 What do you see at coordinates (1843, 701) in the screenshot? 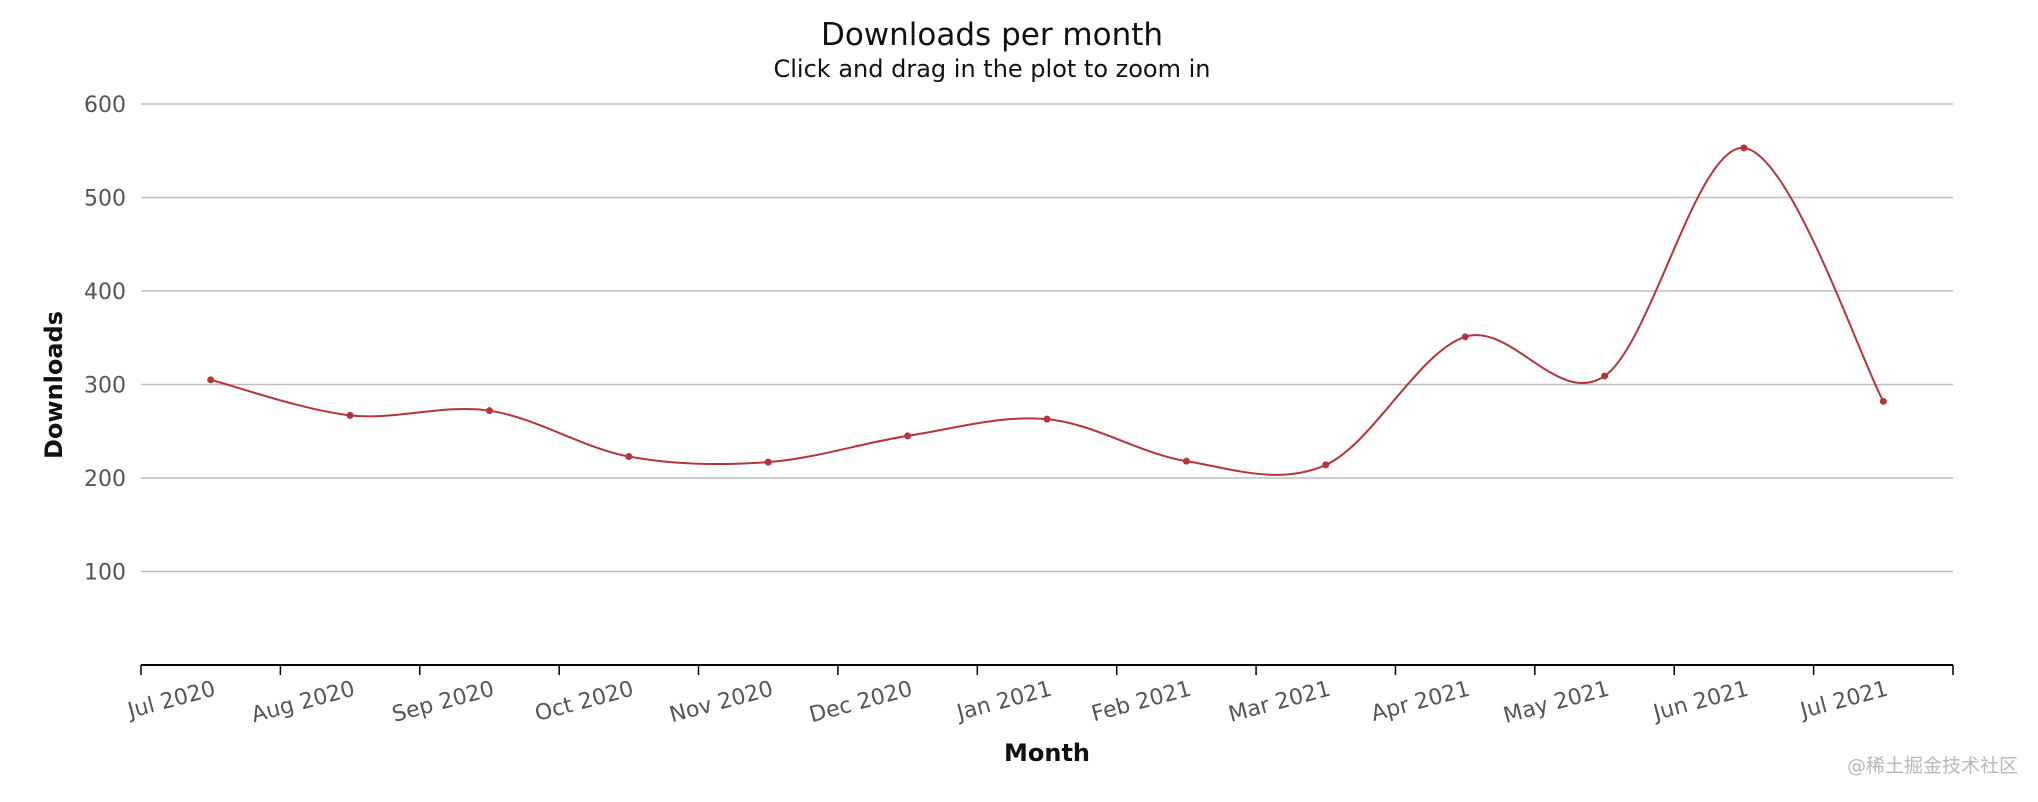
I see `x-tick-label: Jul 2021` at bounding box center [1843, 701].